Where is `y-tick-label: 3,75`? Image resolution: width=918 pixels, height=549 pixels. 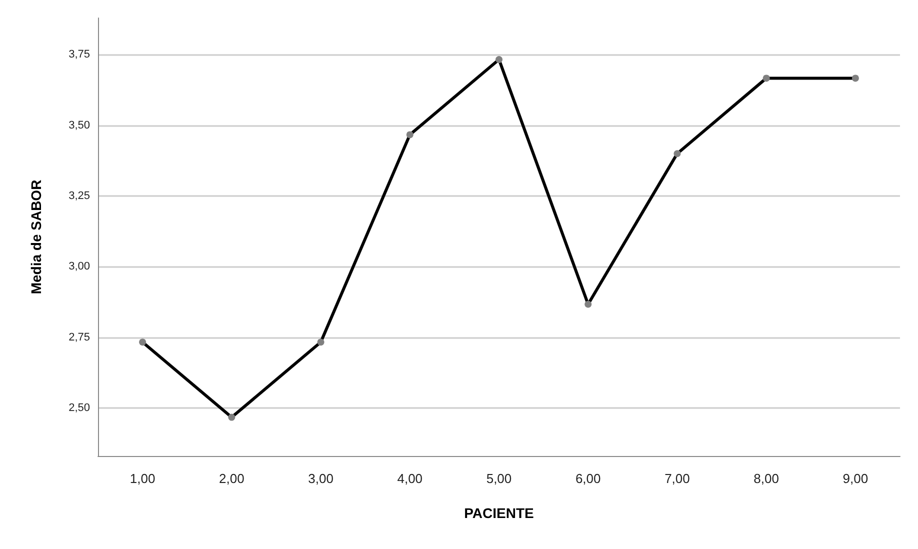 y-tick-label: 3,75 is located at coordinates (79, 54).